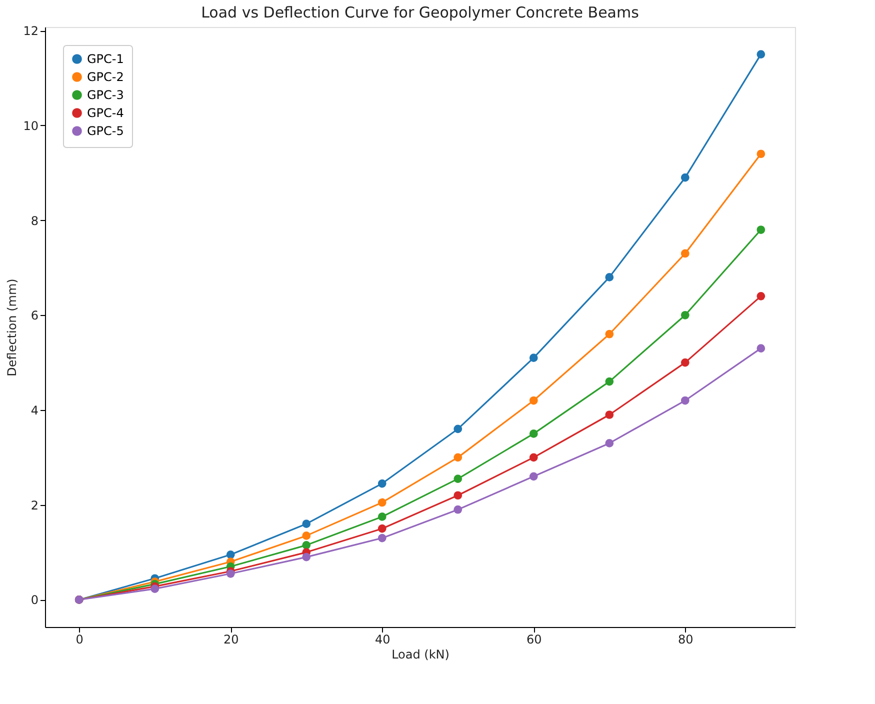  What do you see at coordinates (34, 600) in the screenshot?
I see `y-tick-label: 0` at bounding box center [34, 600].